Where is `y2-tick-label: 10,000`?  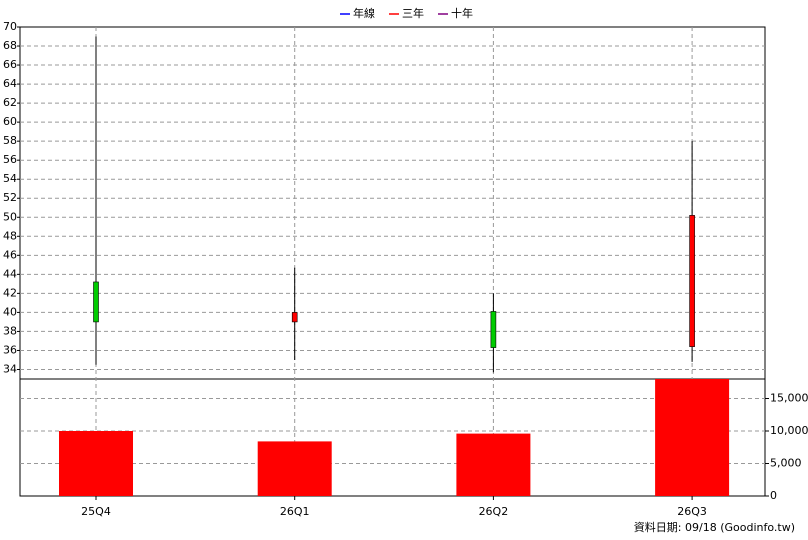
y2-tick-label: 10,000 is located at coordinates (789, 430).